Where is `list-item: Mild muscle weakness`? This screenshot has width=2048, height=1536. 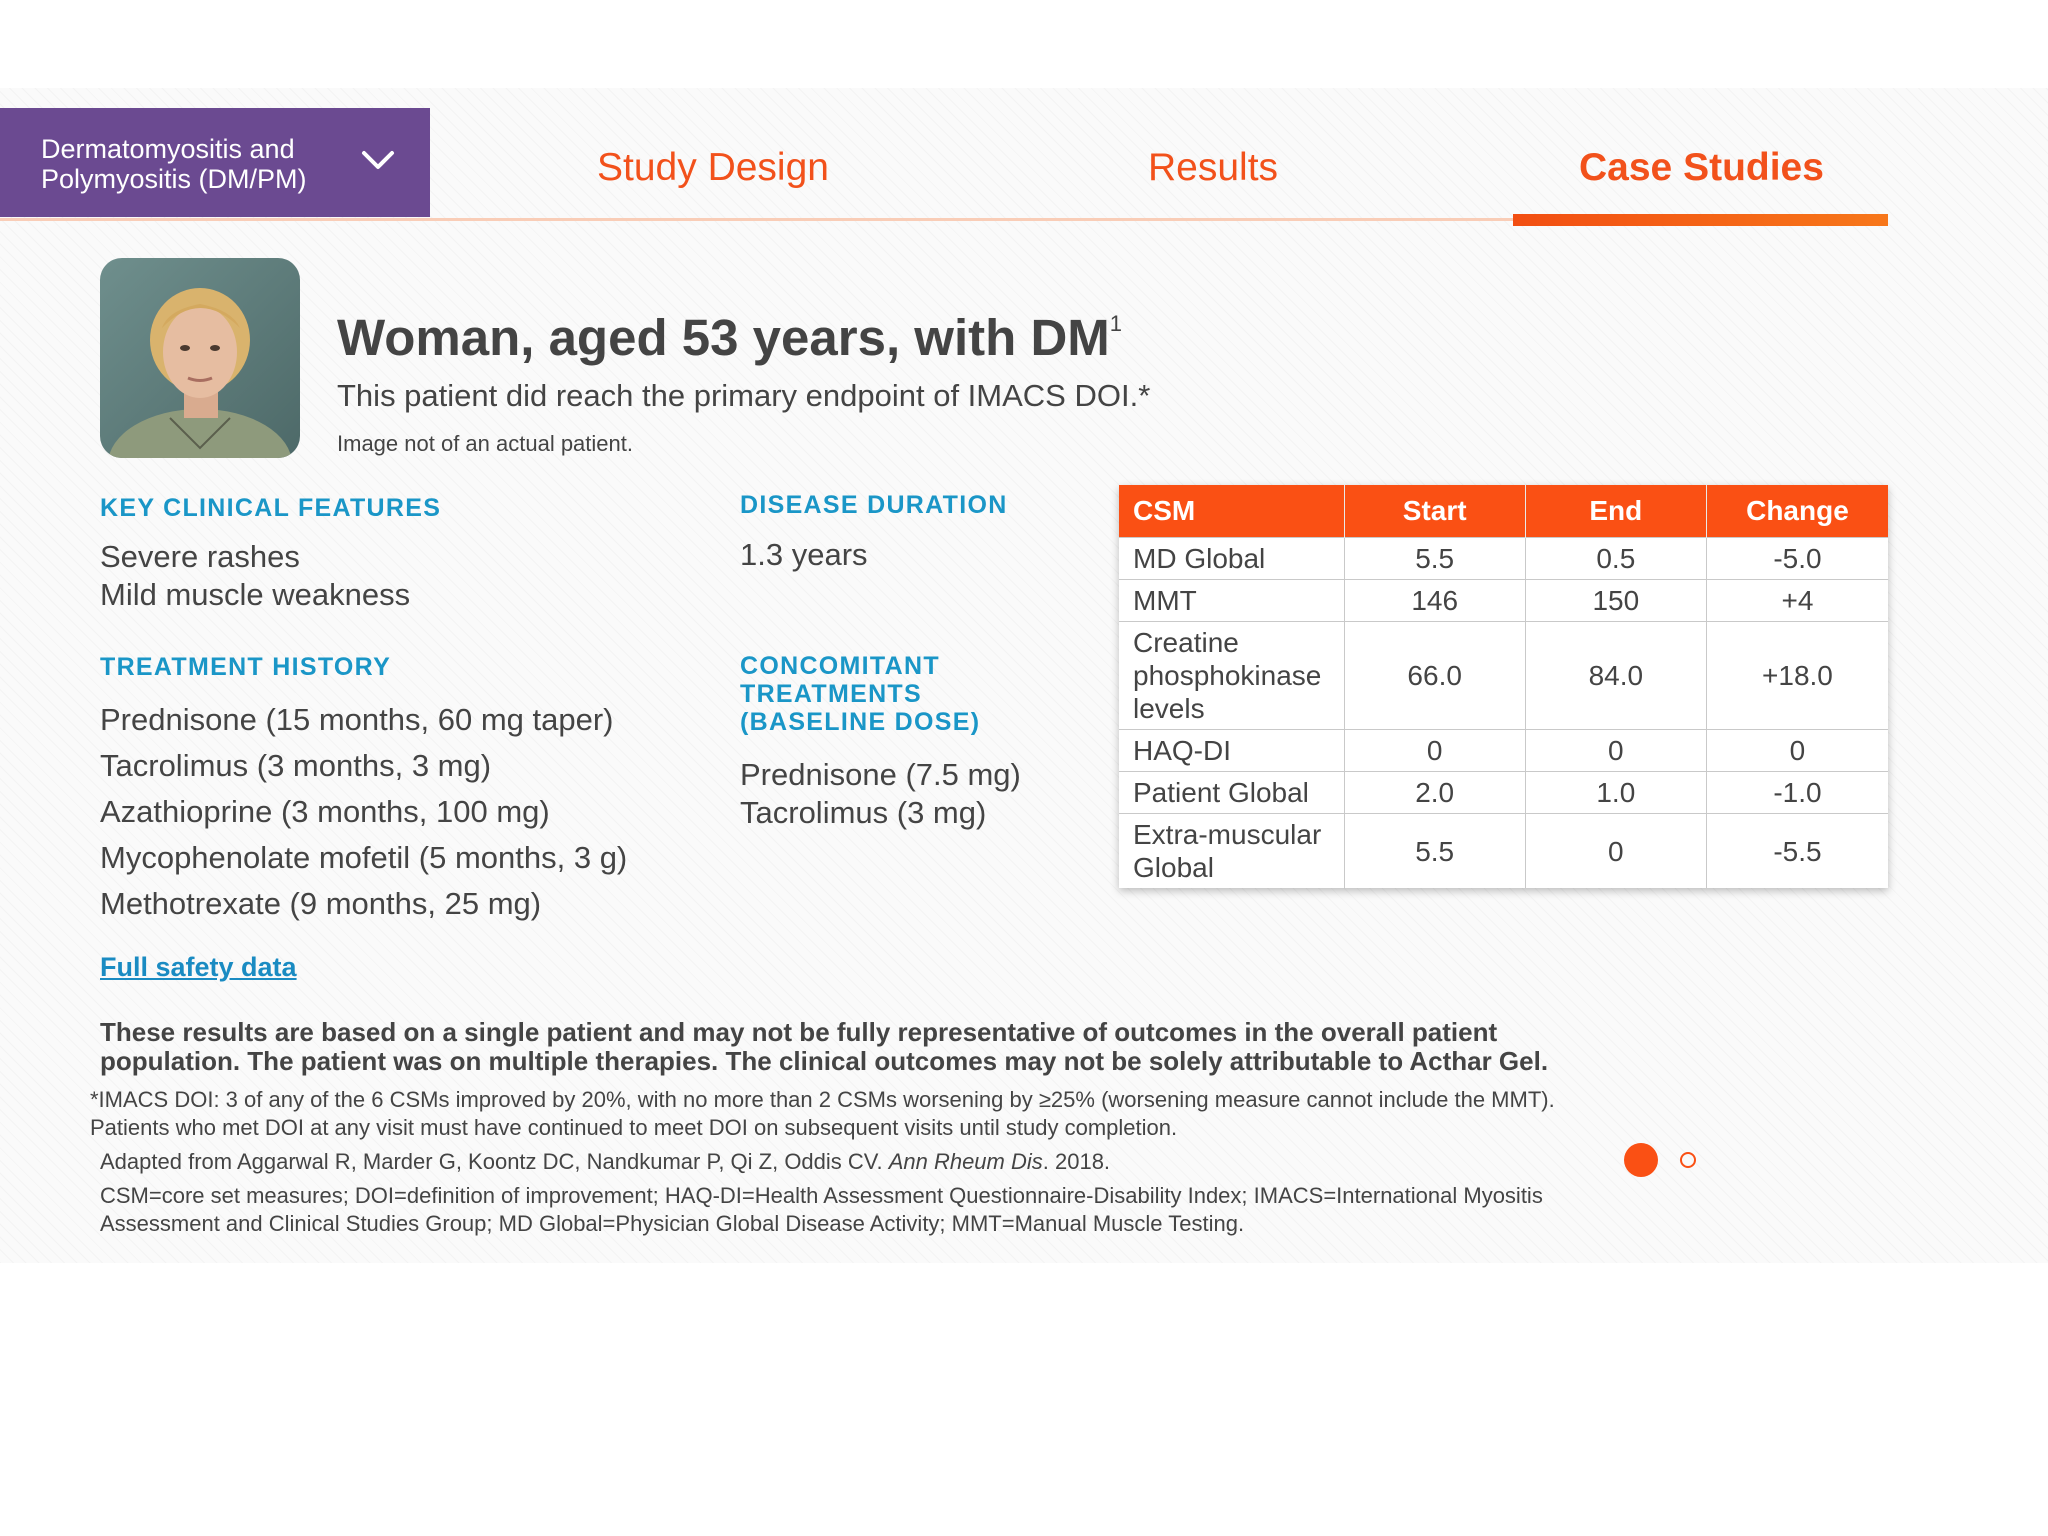
list-item: Mild muscle weakness is located at coordinates (255, 595).